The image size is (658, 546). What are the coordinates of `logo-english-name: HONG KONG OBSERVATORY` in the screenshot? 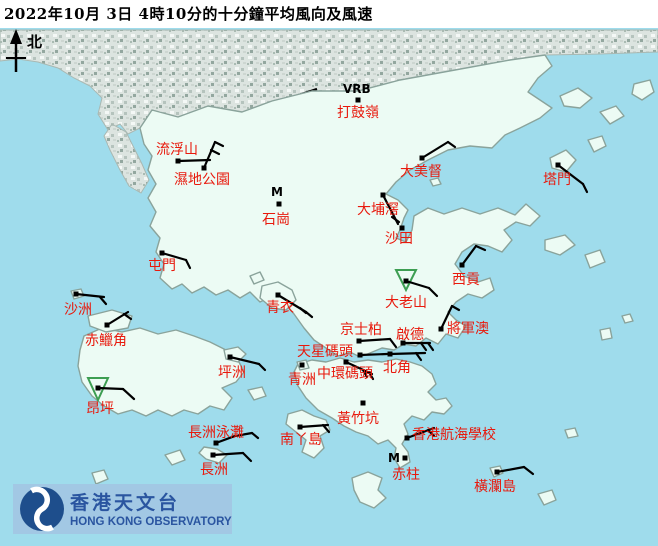 It's located at (151, 522).